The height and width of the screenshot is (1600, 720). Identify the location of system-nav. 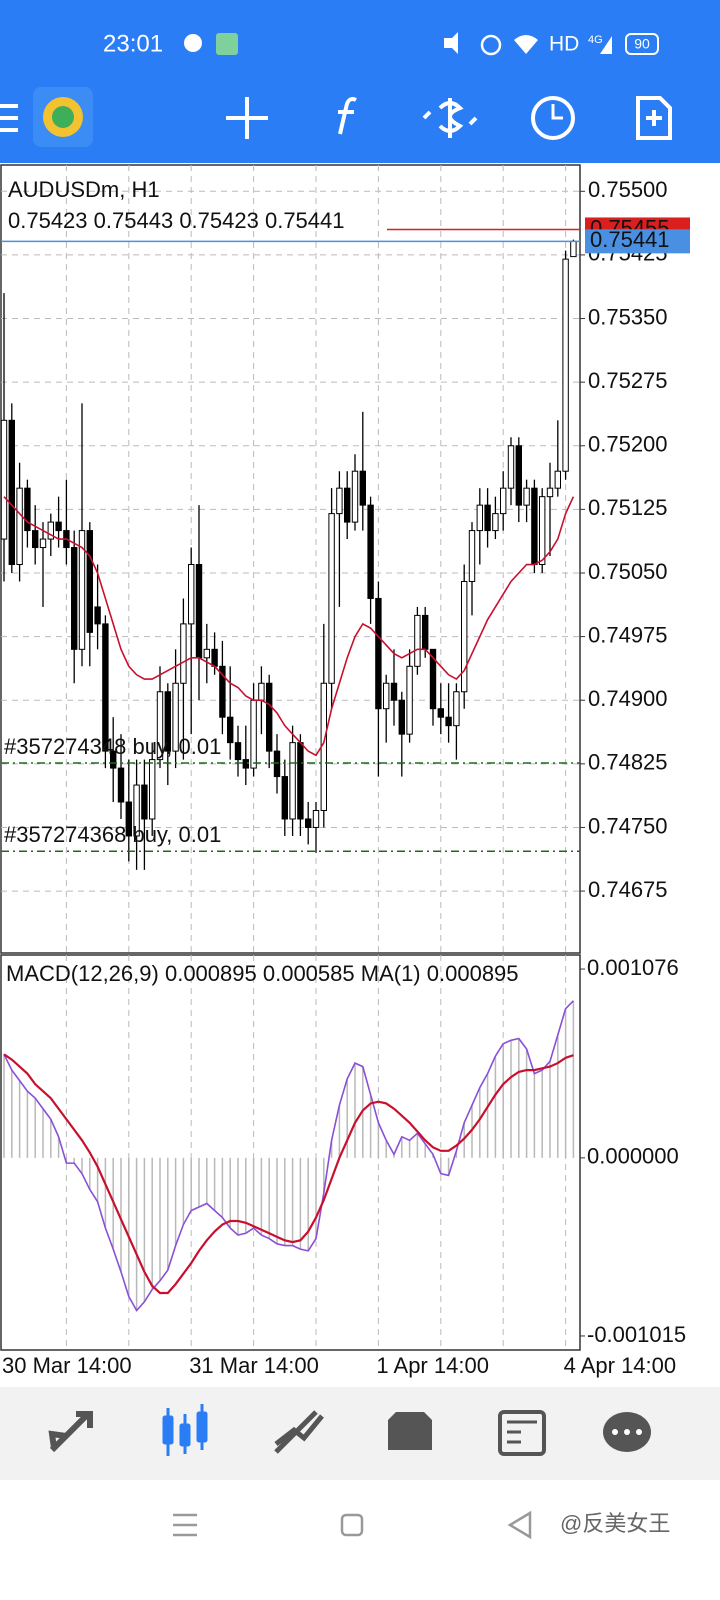
(360, 1540).